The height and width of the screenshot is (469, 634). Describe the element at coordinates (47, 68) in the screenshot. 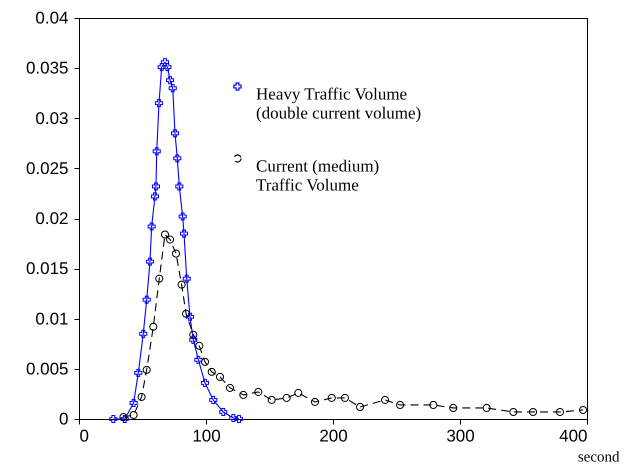

I see `y-tick-label: 0.035` at that location.